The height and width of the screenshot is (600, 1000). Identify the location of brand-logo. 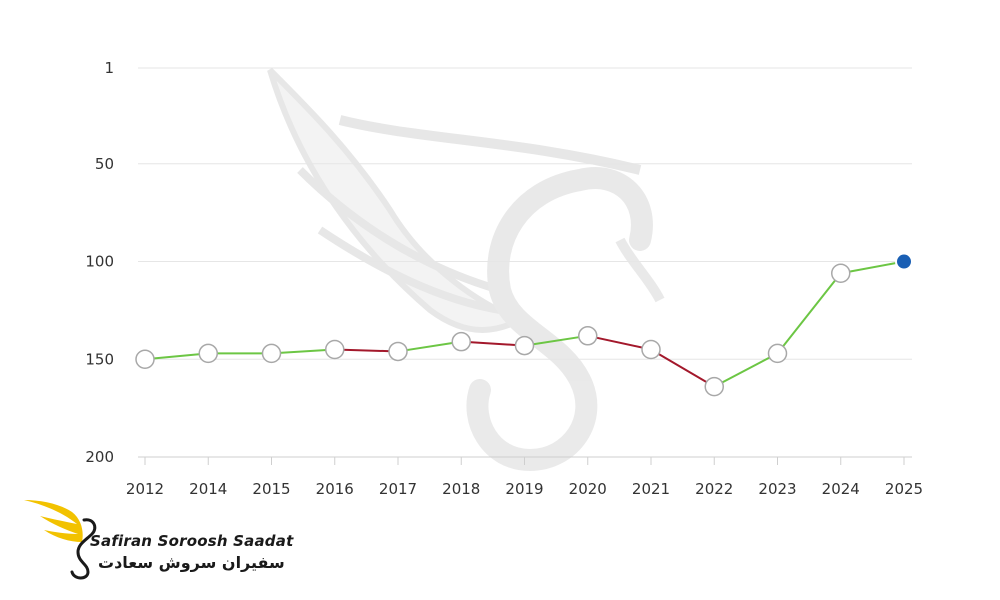
(162, 537).